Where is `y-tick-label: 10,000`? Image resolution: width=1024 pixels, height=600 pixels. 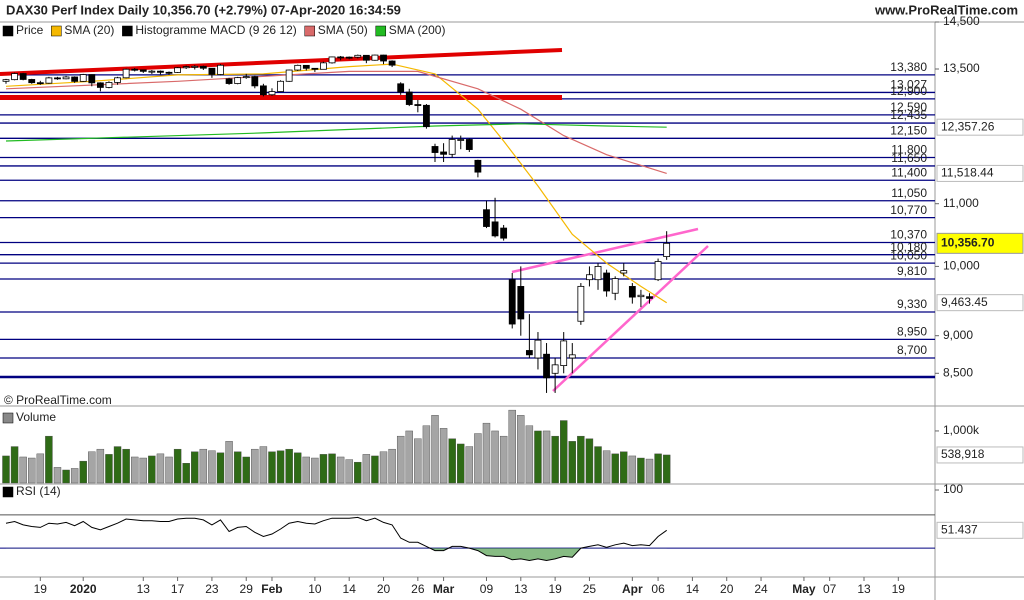 y-tick-label: 10,000 is located at coordinates (961, 266).